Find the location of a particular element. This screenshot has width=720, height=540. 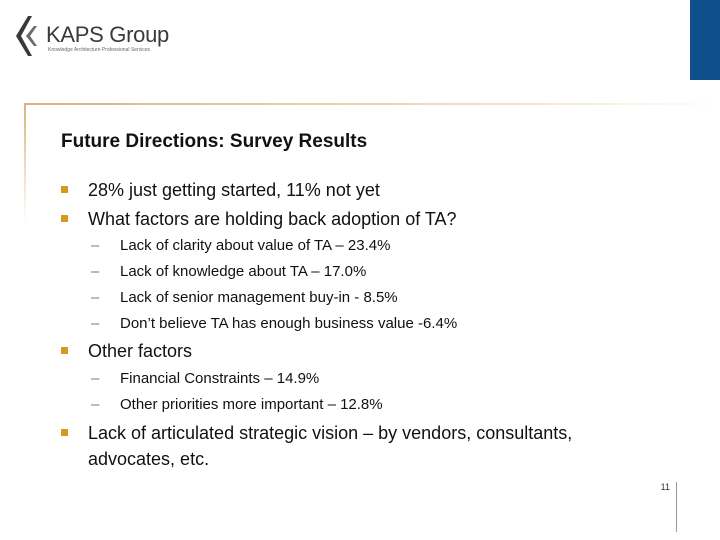

bullet-text-continued: advocates, etc. is located at coordinates (149, 459).